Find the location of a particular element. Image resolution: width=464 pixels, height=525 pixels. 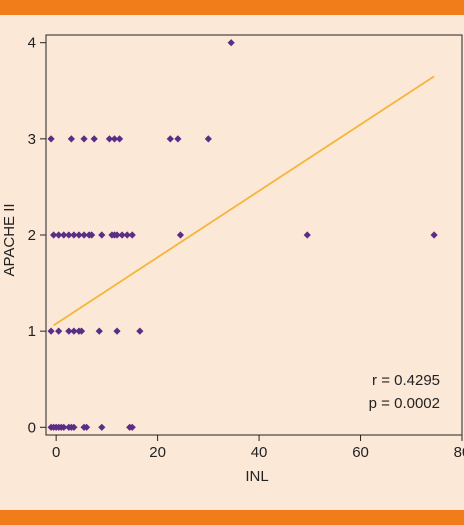

y-tick-label: 0 is located at coordinates (32, 427).